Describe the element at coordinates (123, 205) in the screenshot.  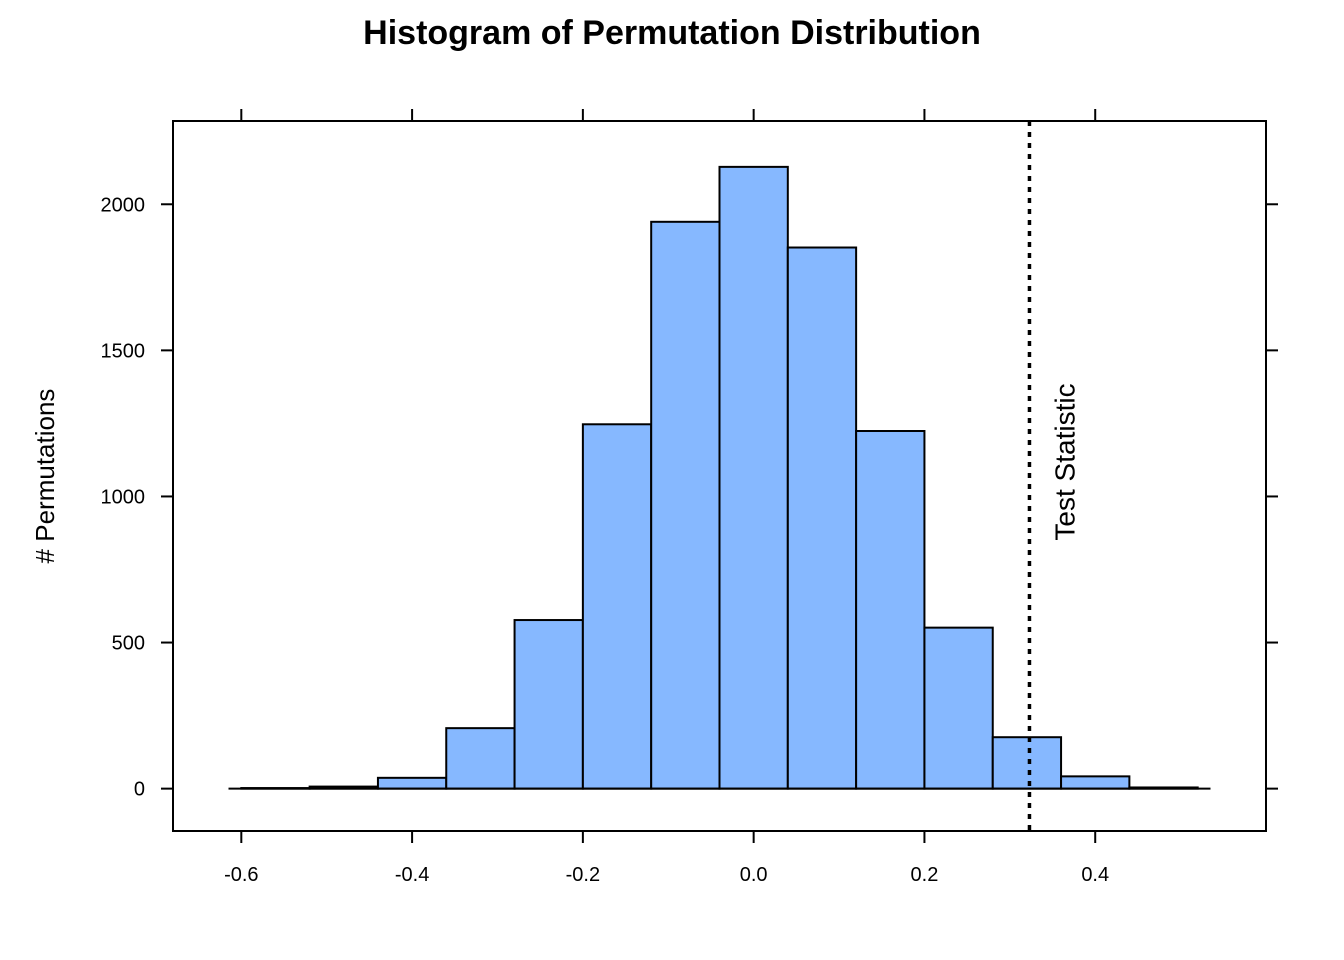
I see `y-tick-label-4: 2000` at that location.